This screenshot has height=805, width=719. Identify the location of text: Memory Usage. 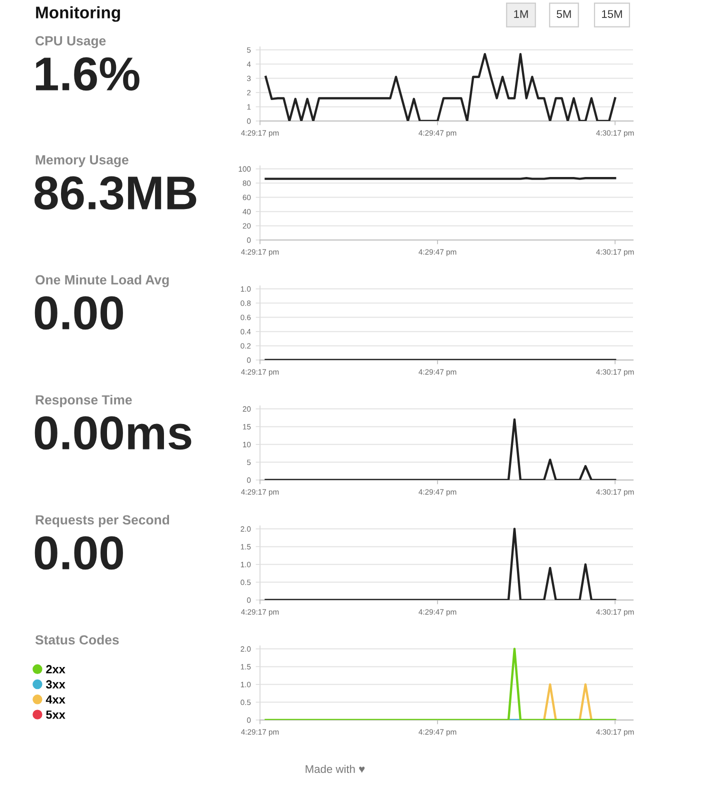
(82, 161).